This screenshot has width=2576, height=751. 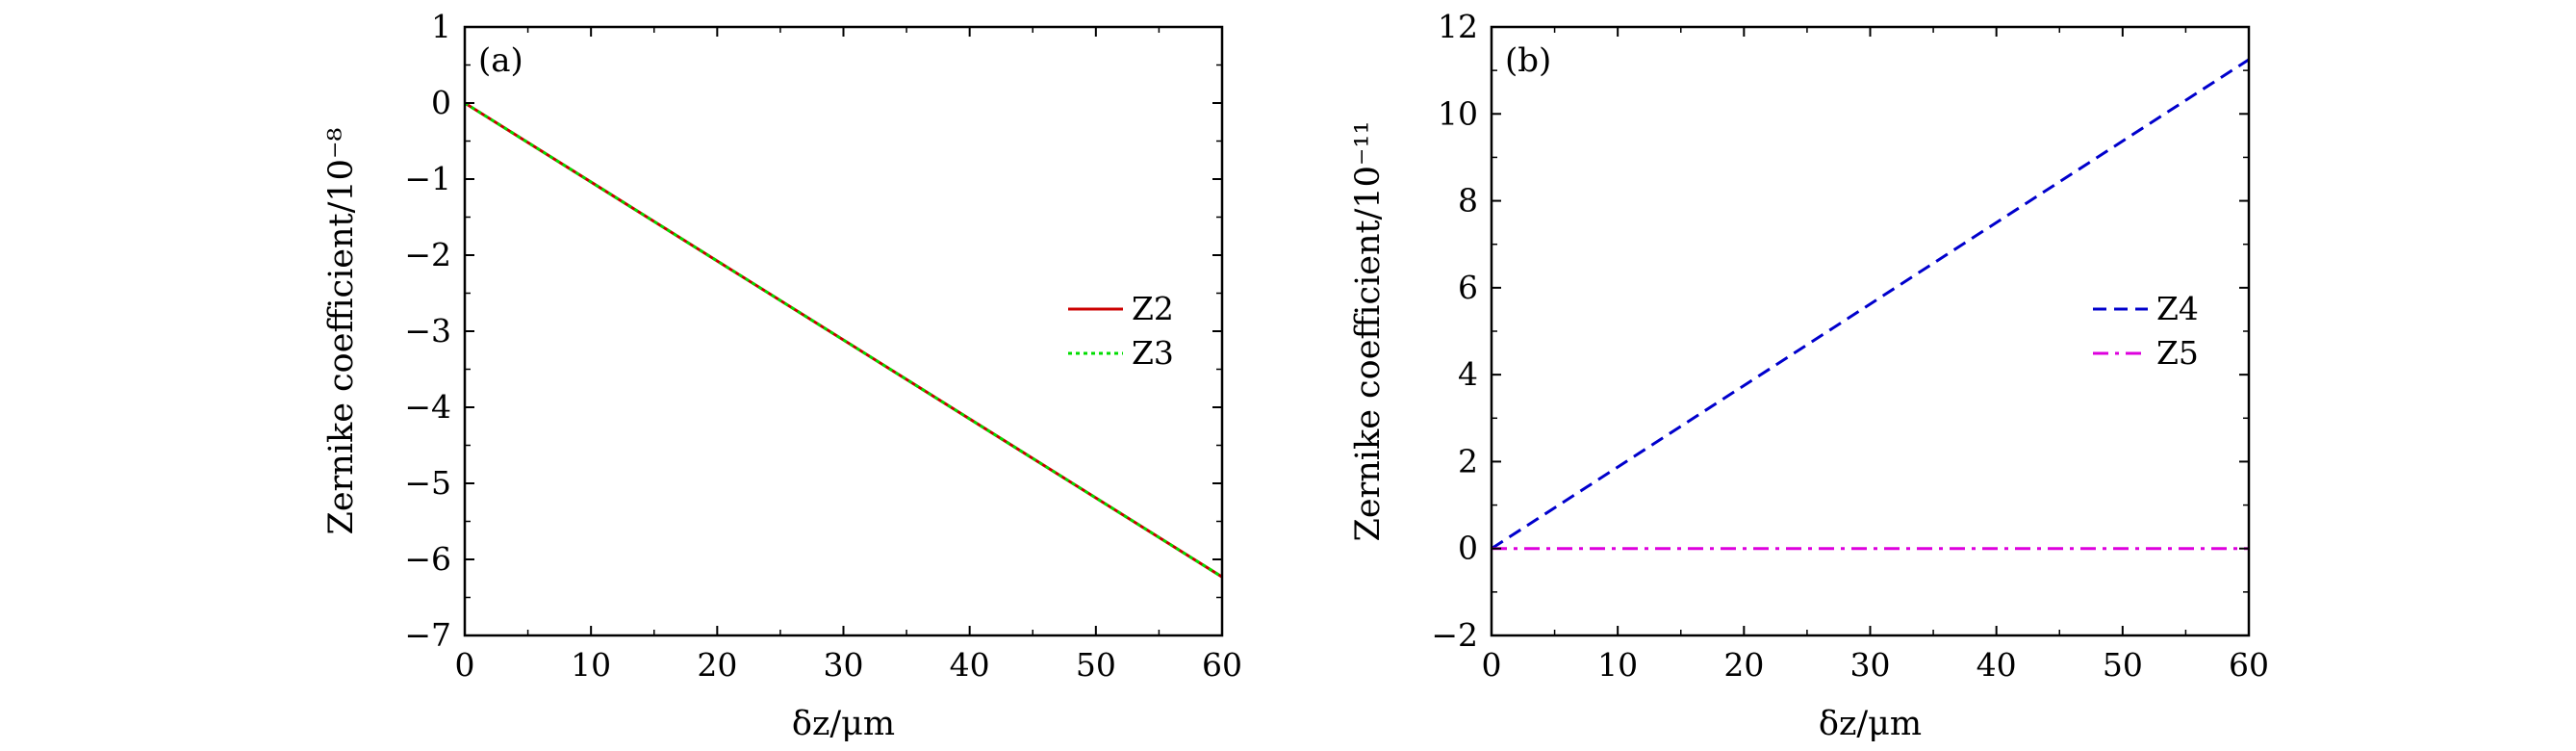 What do you see at coordinates (427, 407) in the screenshot?
I see `y-tick-label: −4` at bounding box center [427, 407].